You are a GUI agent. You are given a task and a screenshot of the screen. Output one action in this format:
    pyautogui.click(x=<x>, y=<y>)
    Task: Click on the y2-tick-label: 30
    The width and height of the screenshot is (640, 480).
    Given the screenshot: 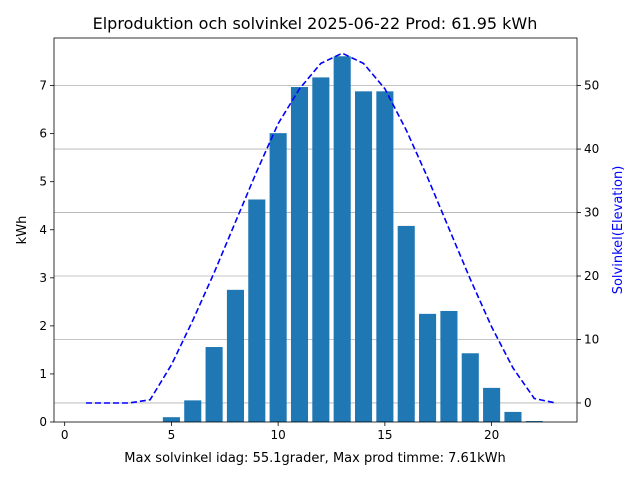 What is the action you would take?
    pyautogui.click(x=591, y=213)
    